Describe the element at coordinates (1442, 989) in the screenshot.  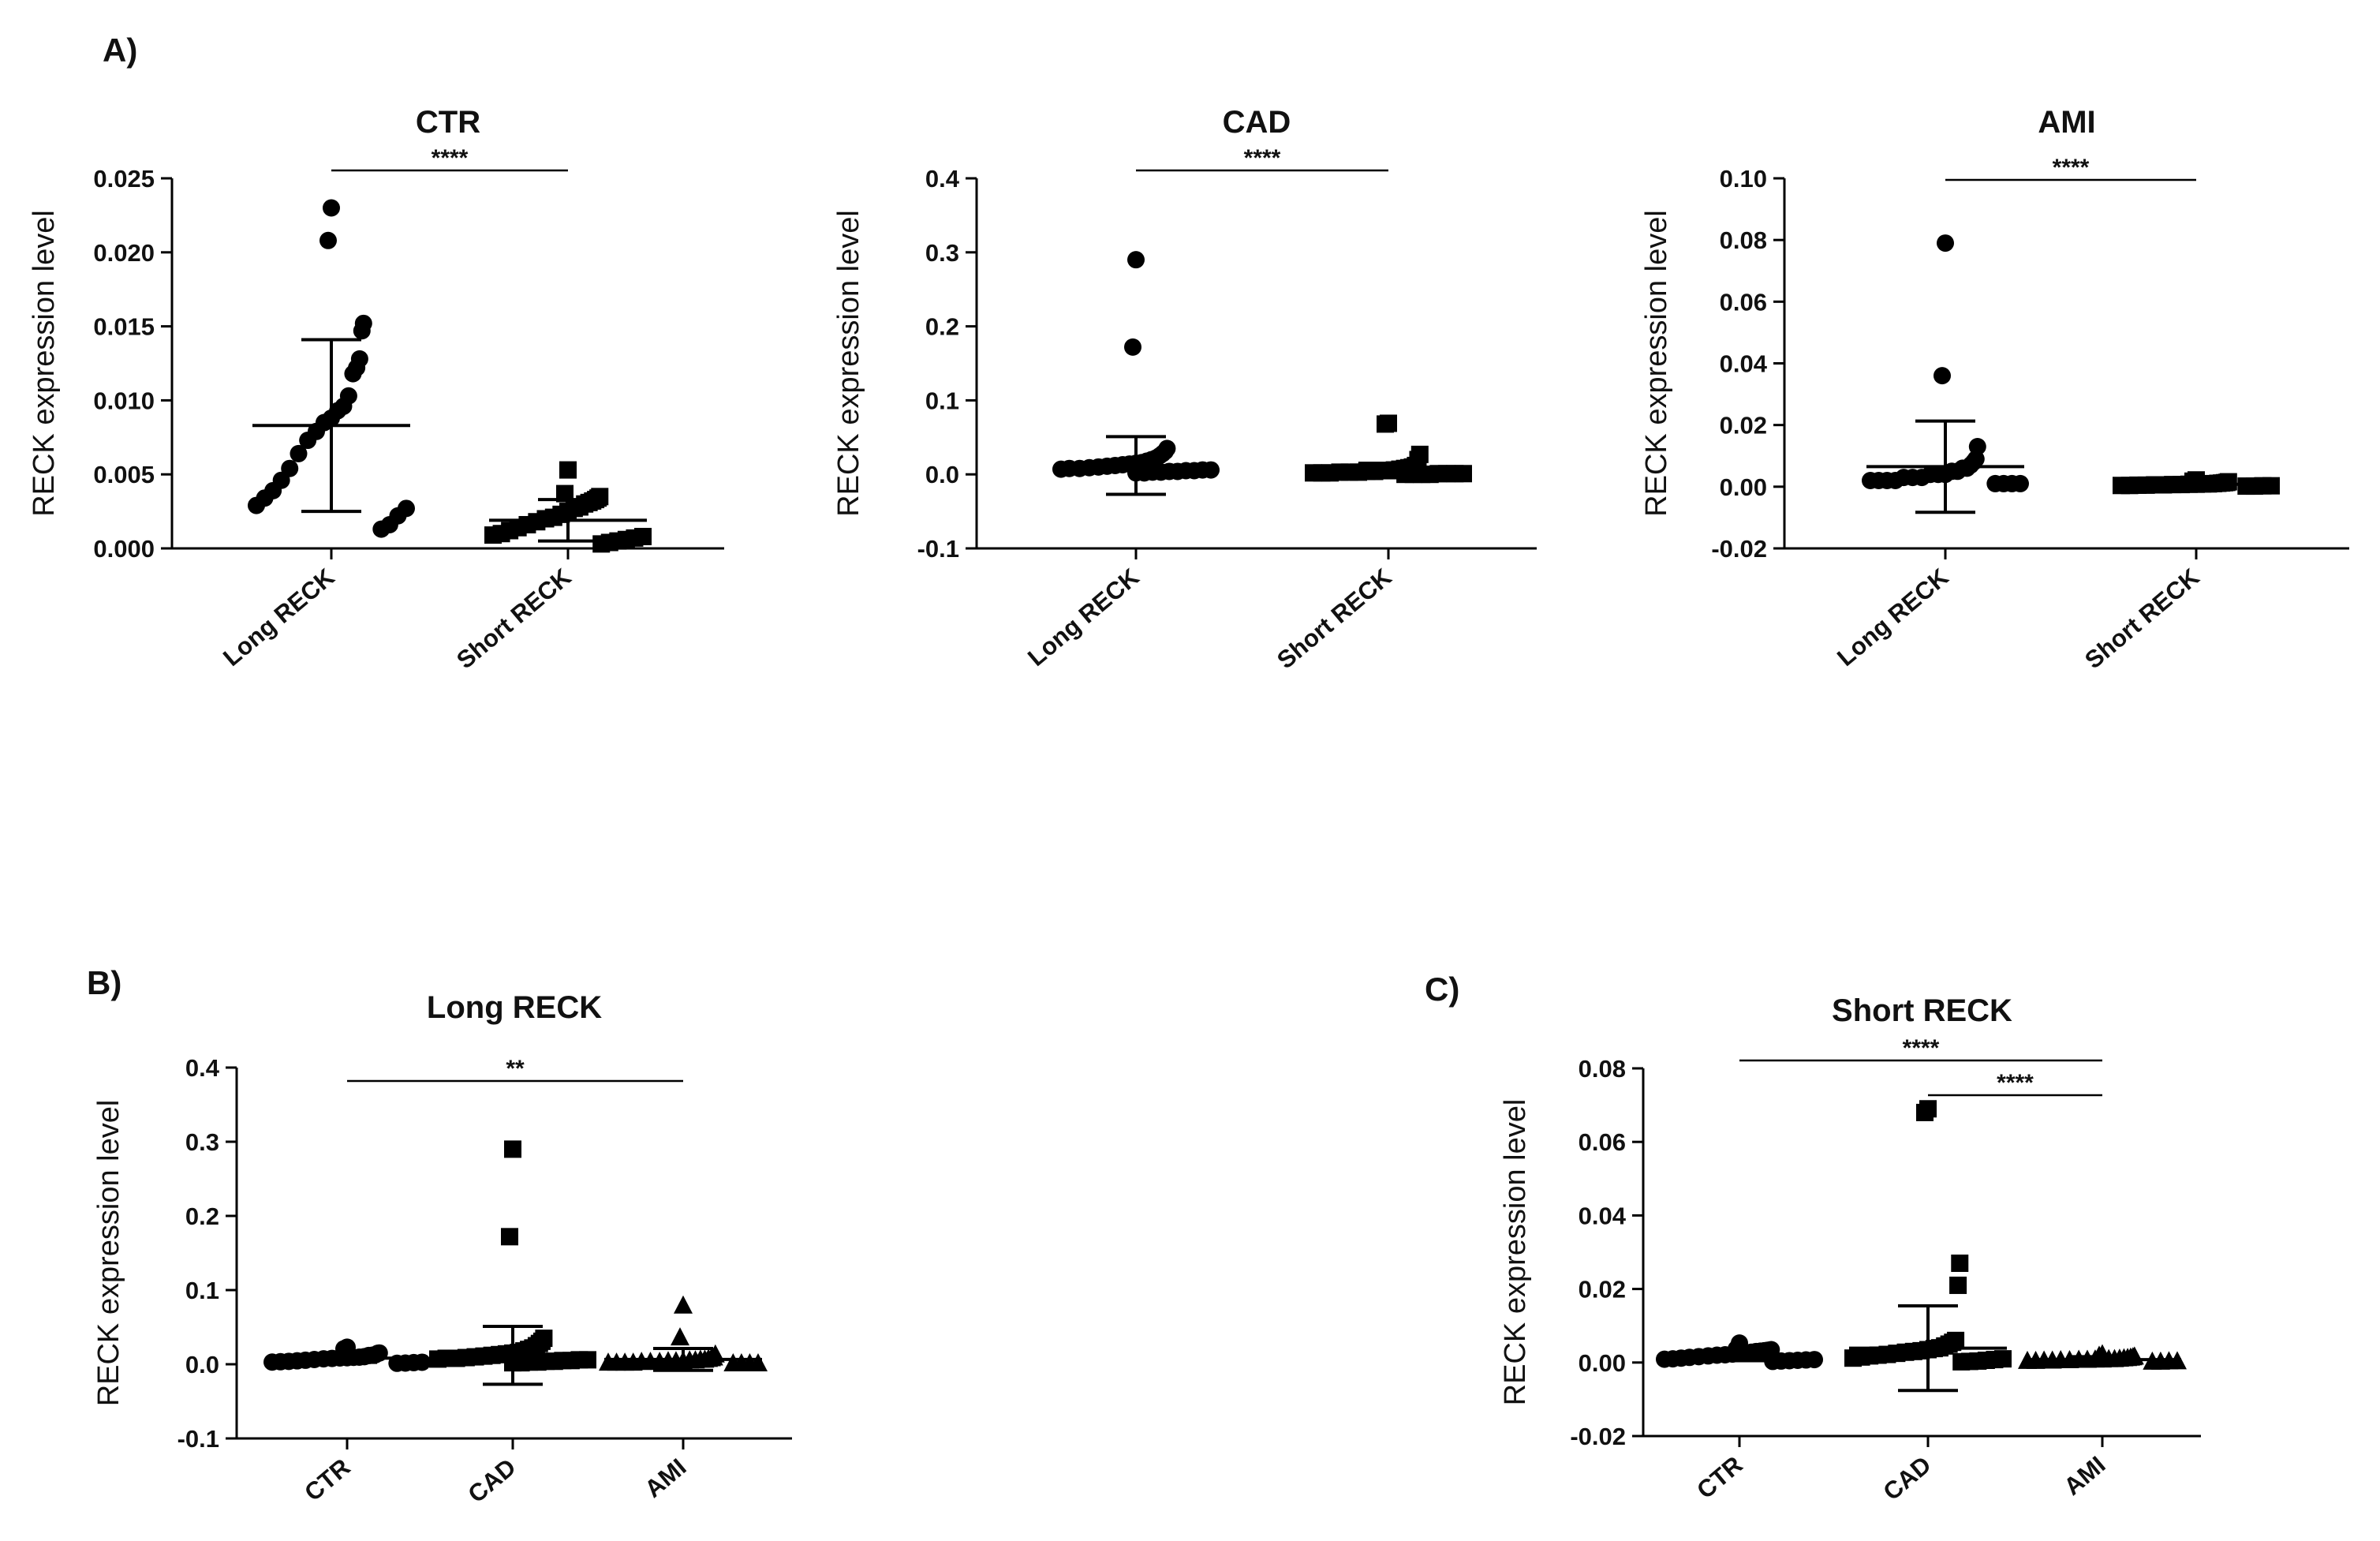
I see `panel-label-c: C)` at that location.